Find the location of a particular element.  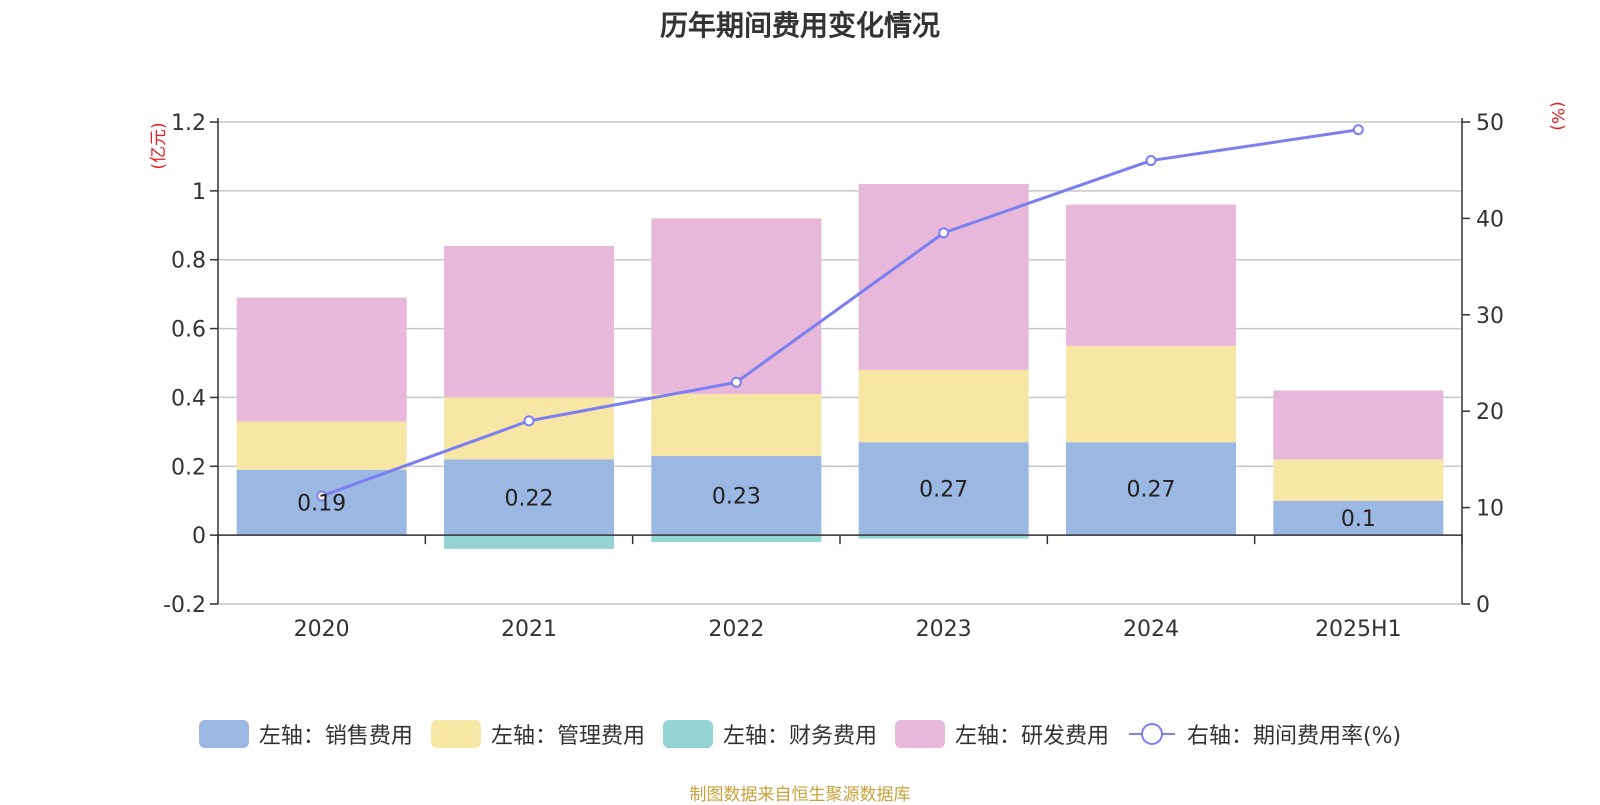

legend-item: 左轴：销售费用 is located at coordinates (305, 734).